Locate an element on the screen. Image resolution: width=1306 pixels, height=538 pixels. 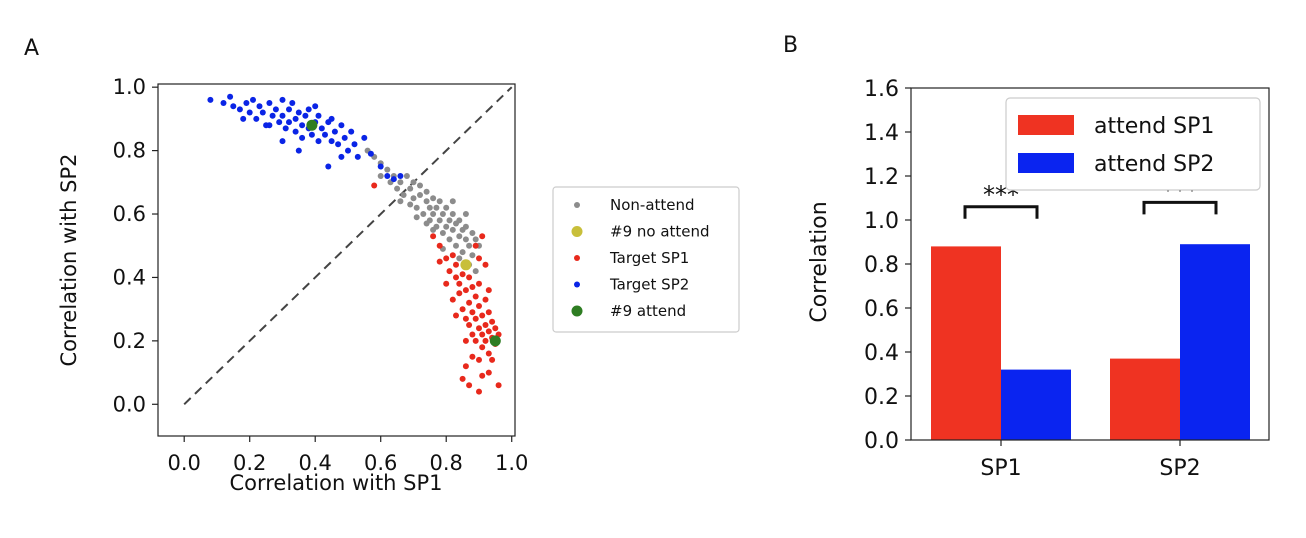
x-tick-label-b: SP2 is located at coordinates (1179, 468).